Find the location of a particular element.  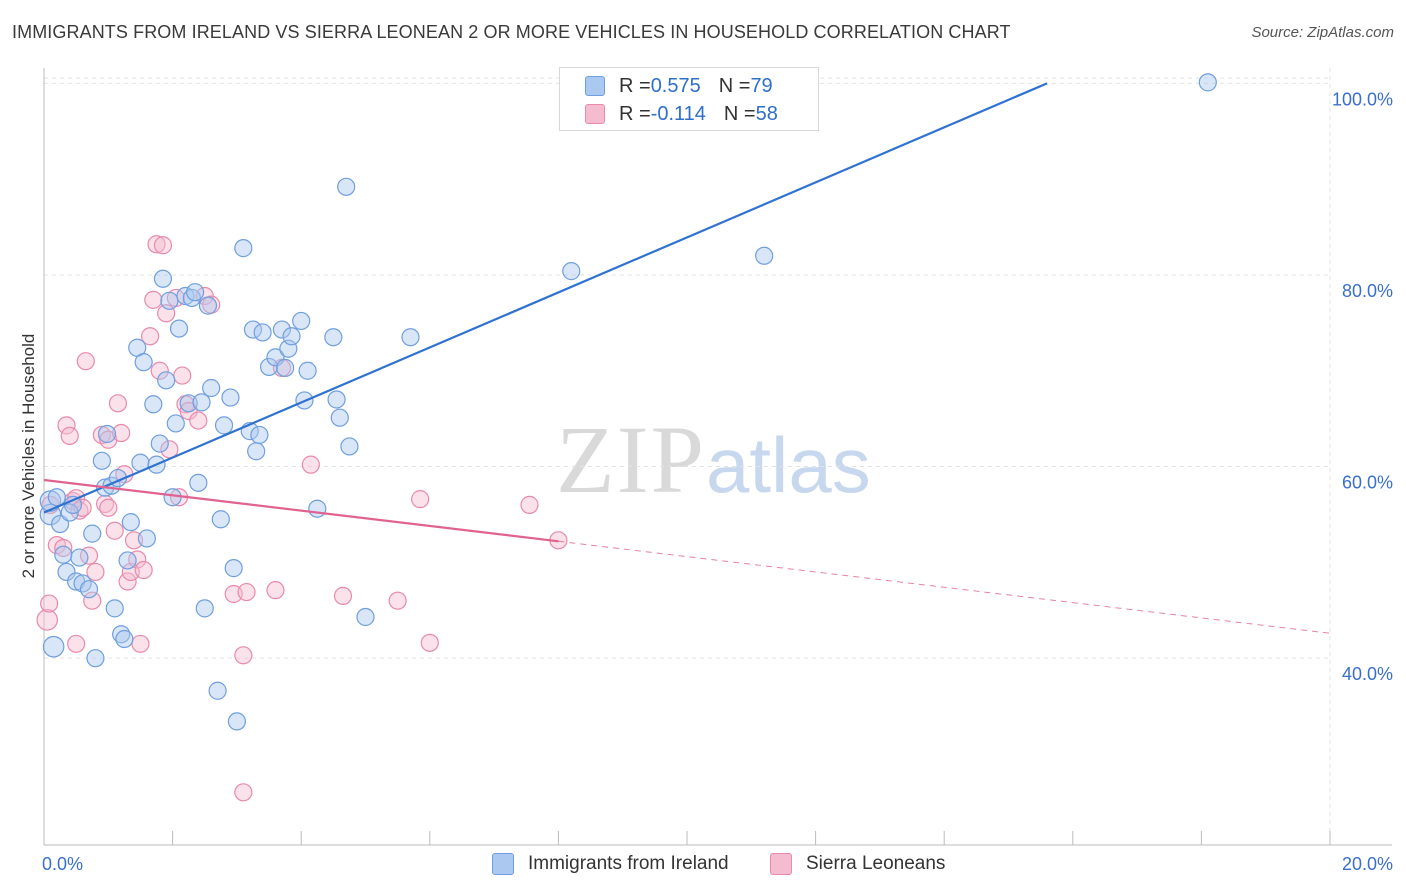

legend-row-ireland: R = 0.575 N = 79 is located at coordinates (679, 86).